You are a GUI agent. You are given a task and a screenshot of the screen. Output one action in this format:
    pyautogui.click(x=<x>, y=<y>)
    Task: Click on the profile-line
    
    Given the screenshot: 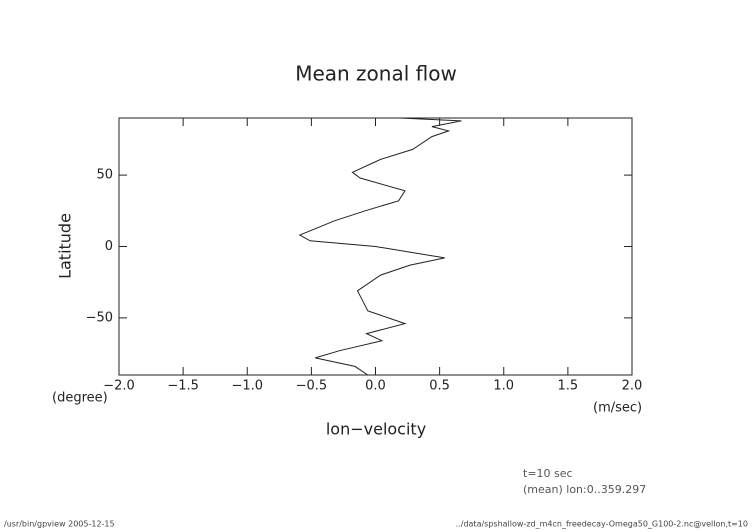 What is the action you would take?
    pyautogui.click(x=380, y=246)
    